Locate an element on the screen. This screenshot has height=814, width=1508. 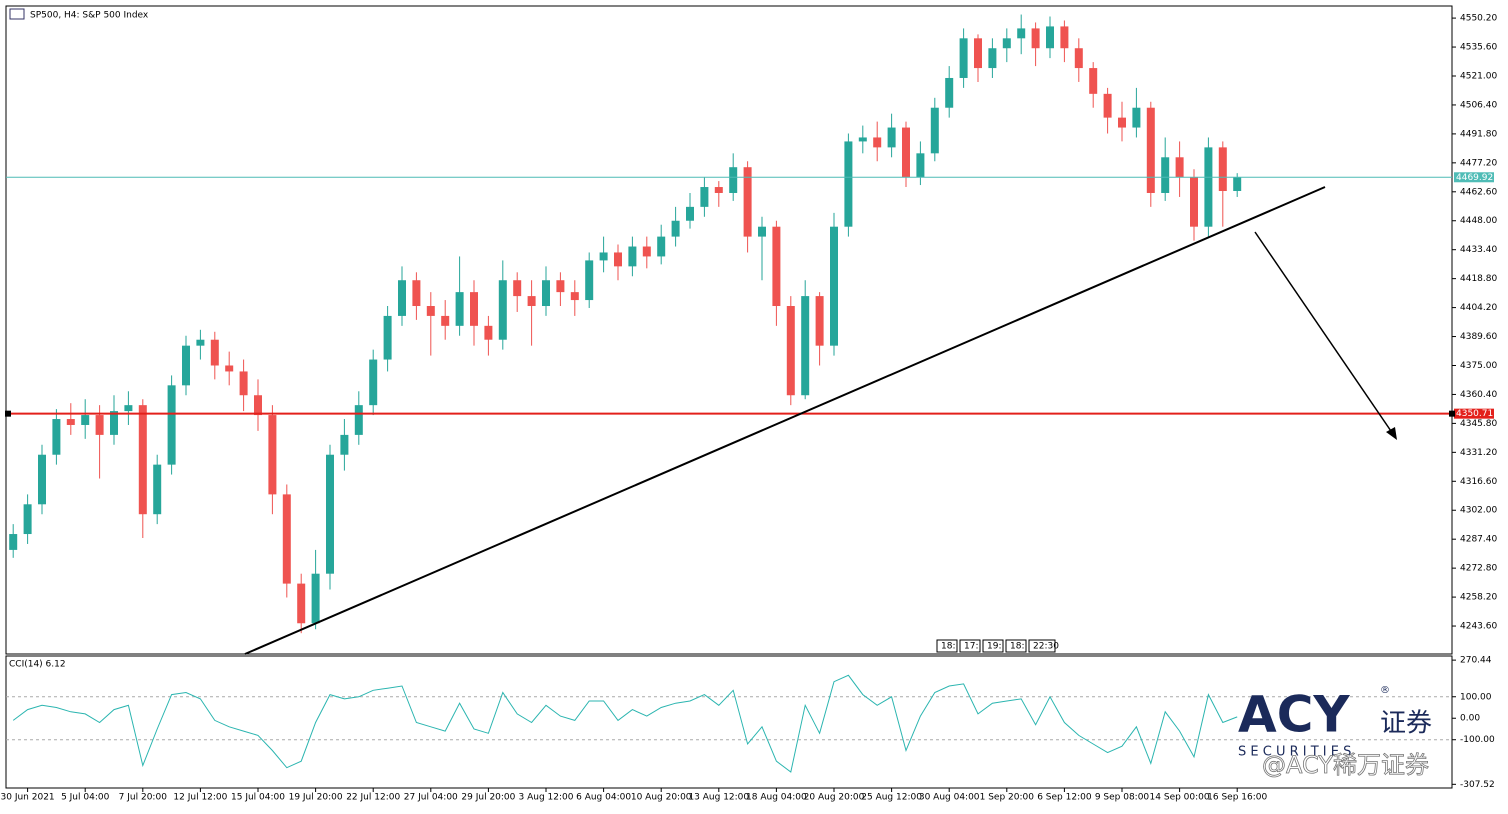
y-tick-label: 270.44 is located at coordinates (1476, 661).